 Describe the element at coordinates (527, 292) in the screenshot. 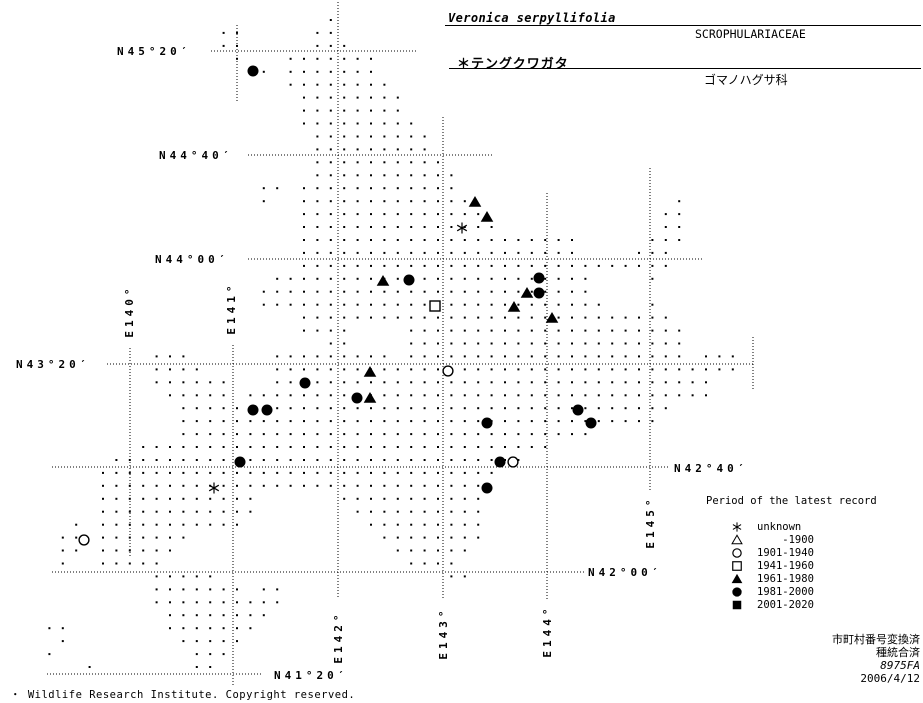

I see `record-filled-triangle` at that location.